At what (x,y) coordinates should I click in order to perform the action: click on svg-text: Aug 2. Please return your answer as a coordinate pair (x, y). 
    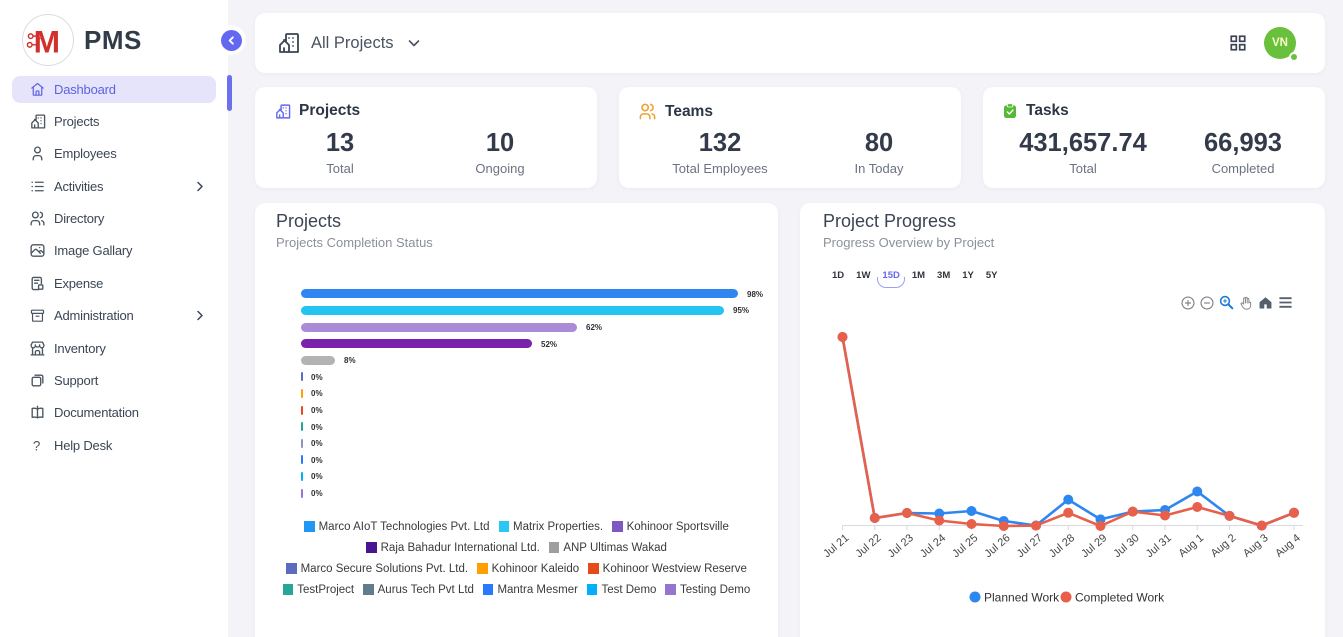
    Looking at the image, I should click on (1224, 546).